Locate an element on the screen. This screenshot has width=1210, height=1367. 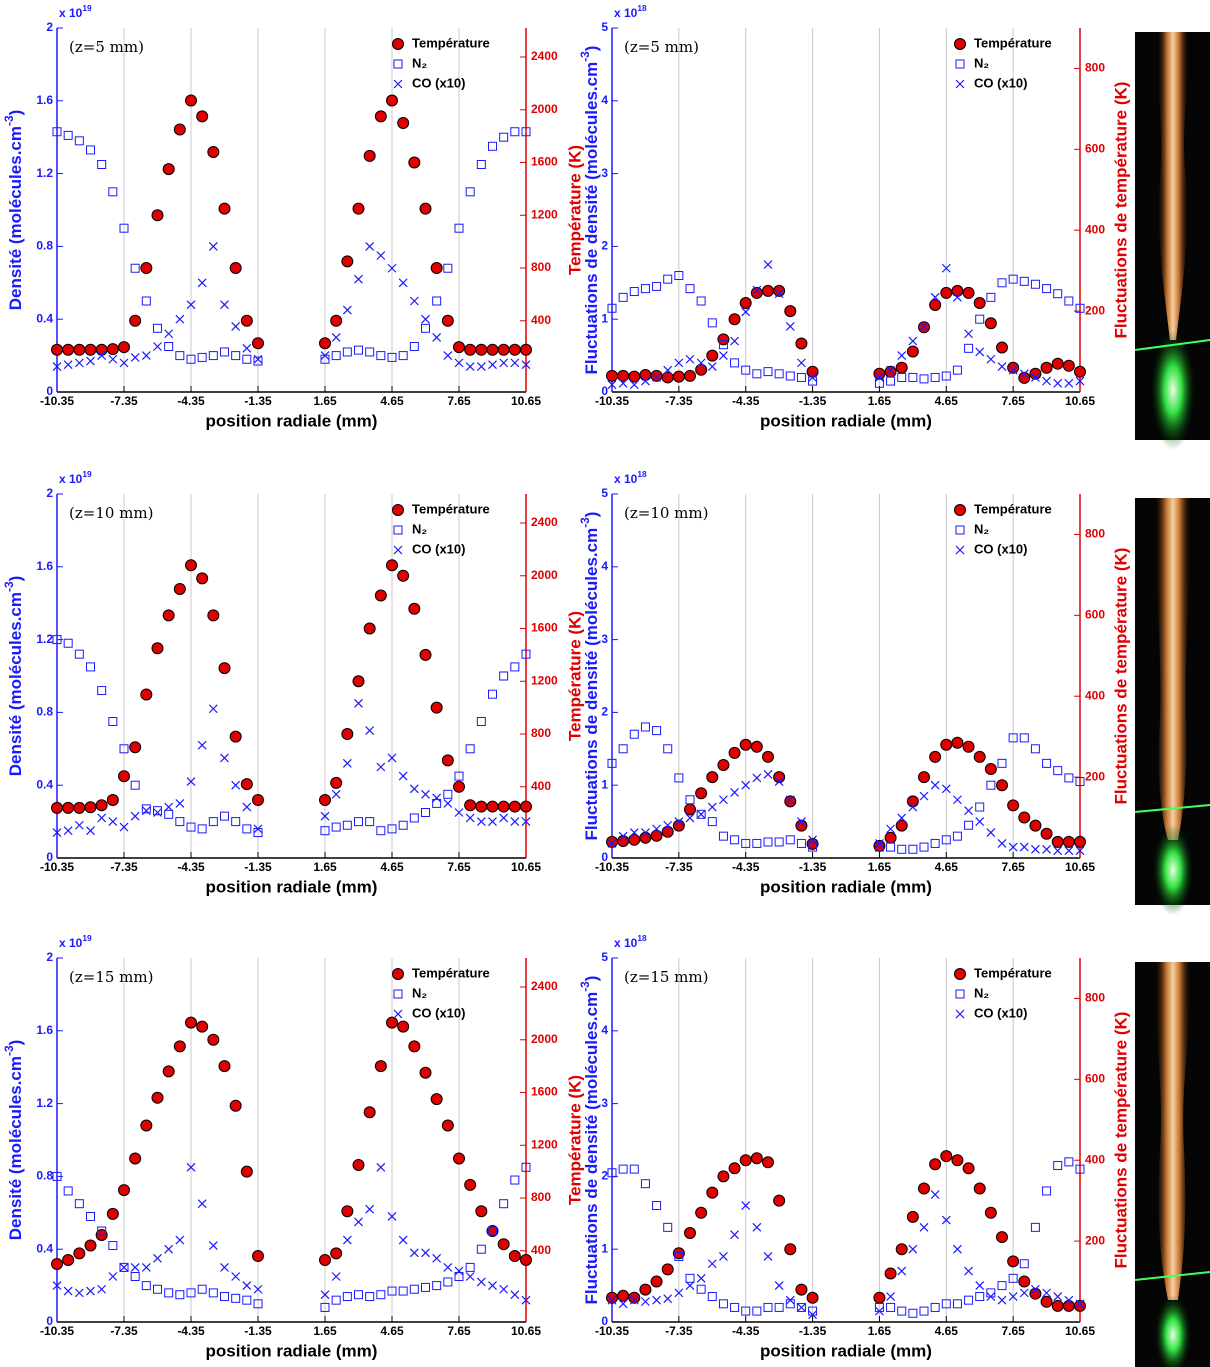
y-scale-label-part: 19 is located at coordinates (87, 8).